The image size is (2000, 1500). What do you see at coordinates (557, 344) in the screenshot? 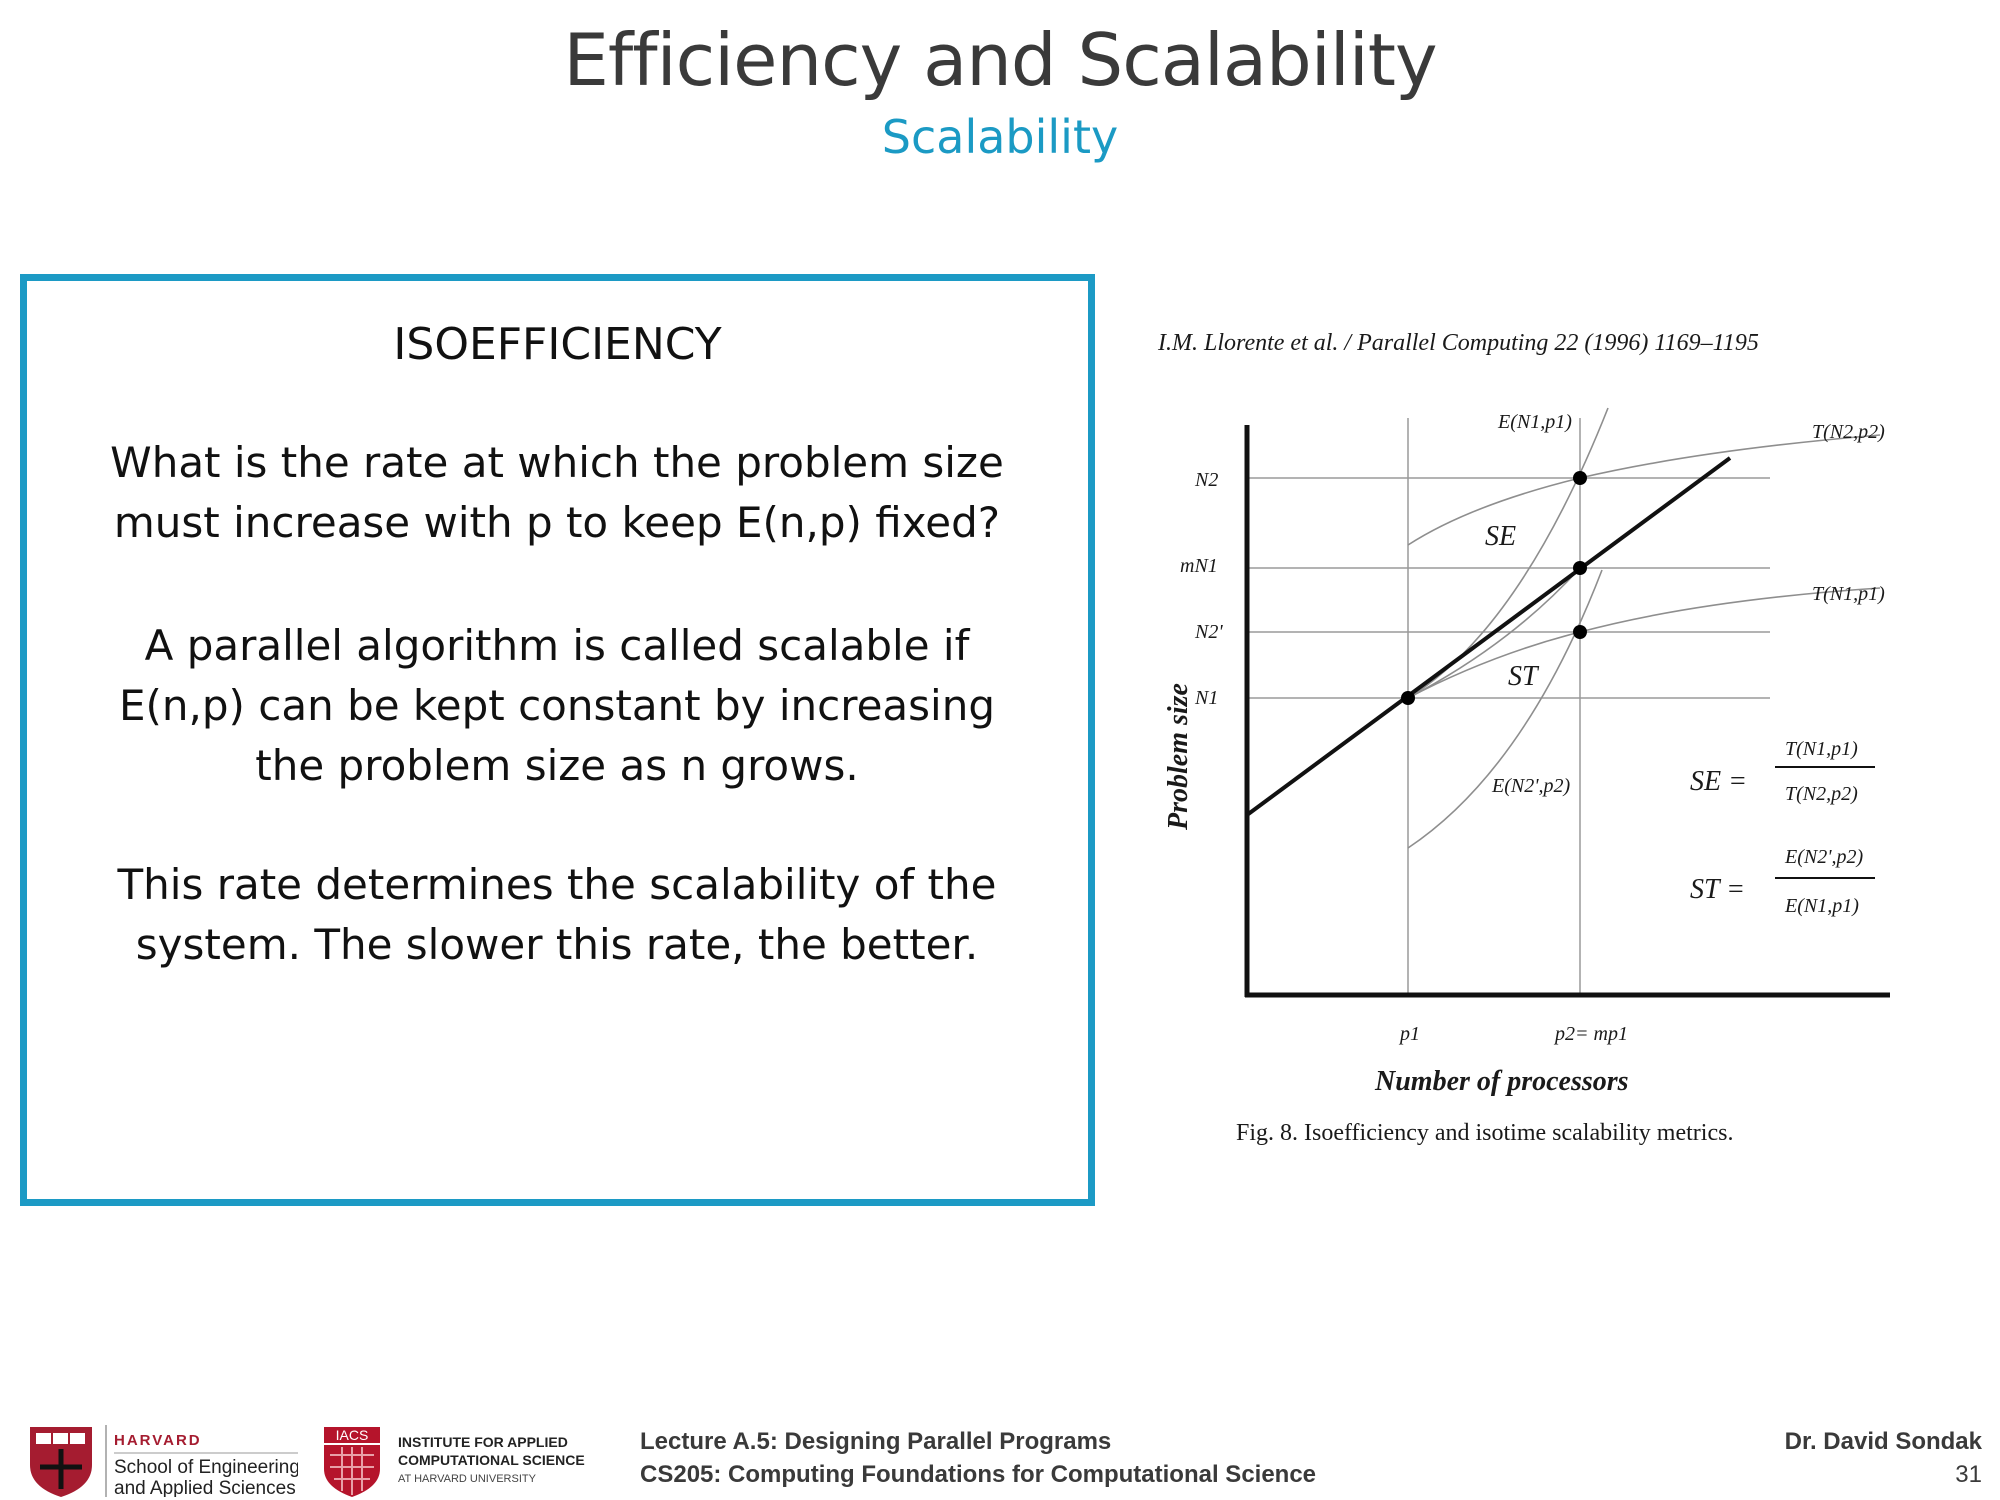
I see `box-heading: ISOEFFICIENCY` at bounding box center [557, 344].